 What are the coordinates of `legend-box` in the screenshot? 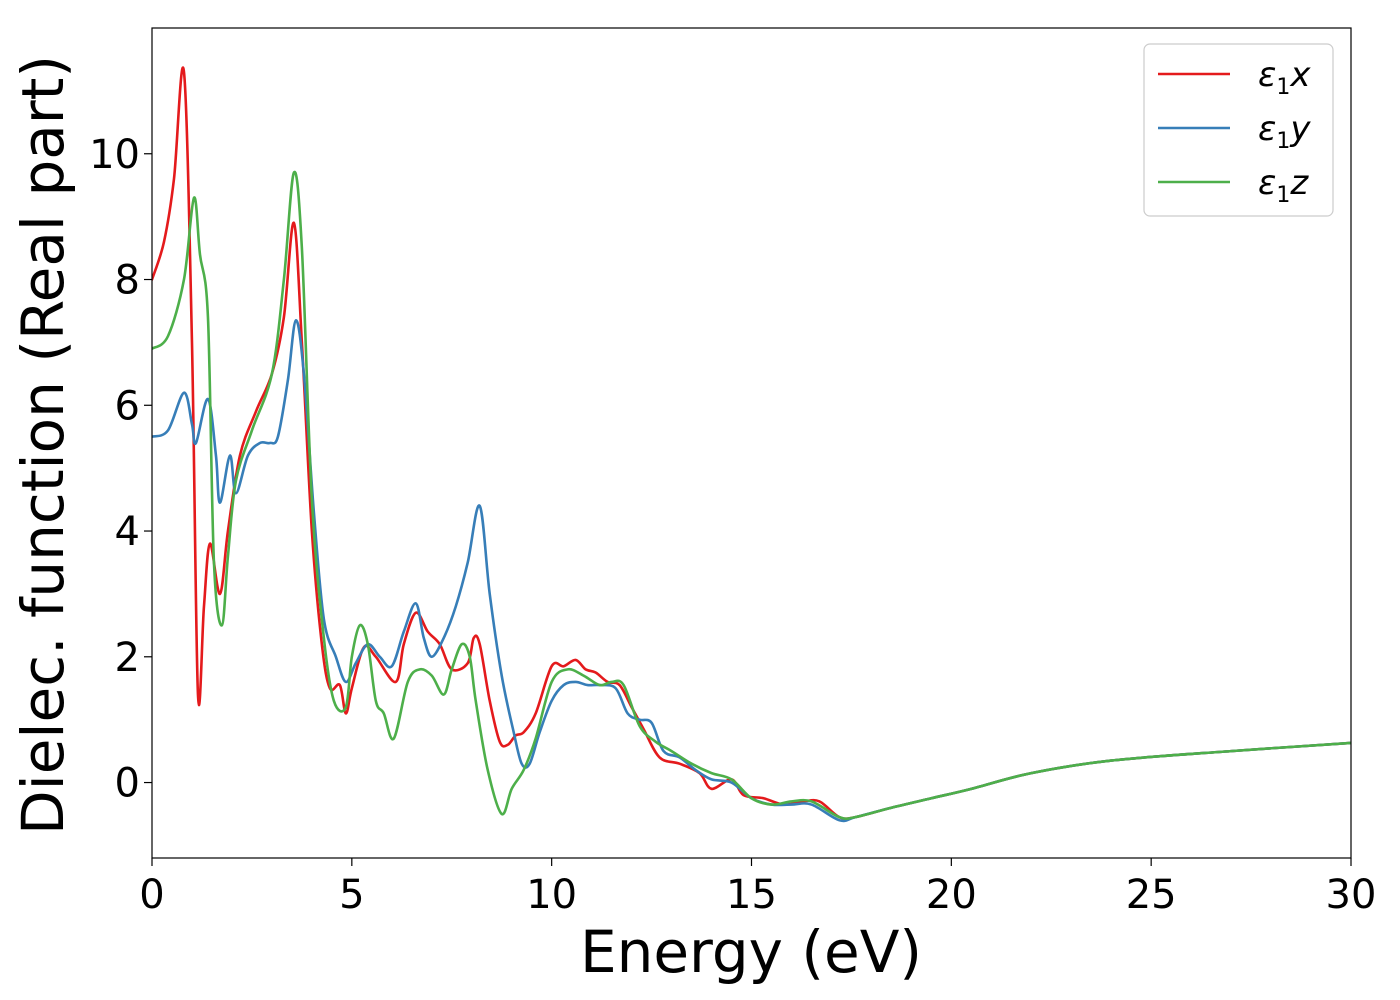 It's located at (1238, 130).